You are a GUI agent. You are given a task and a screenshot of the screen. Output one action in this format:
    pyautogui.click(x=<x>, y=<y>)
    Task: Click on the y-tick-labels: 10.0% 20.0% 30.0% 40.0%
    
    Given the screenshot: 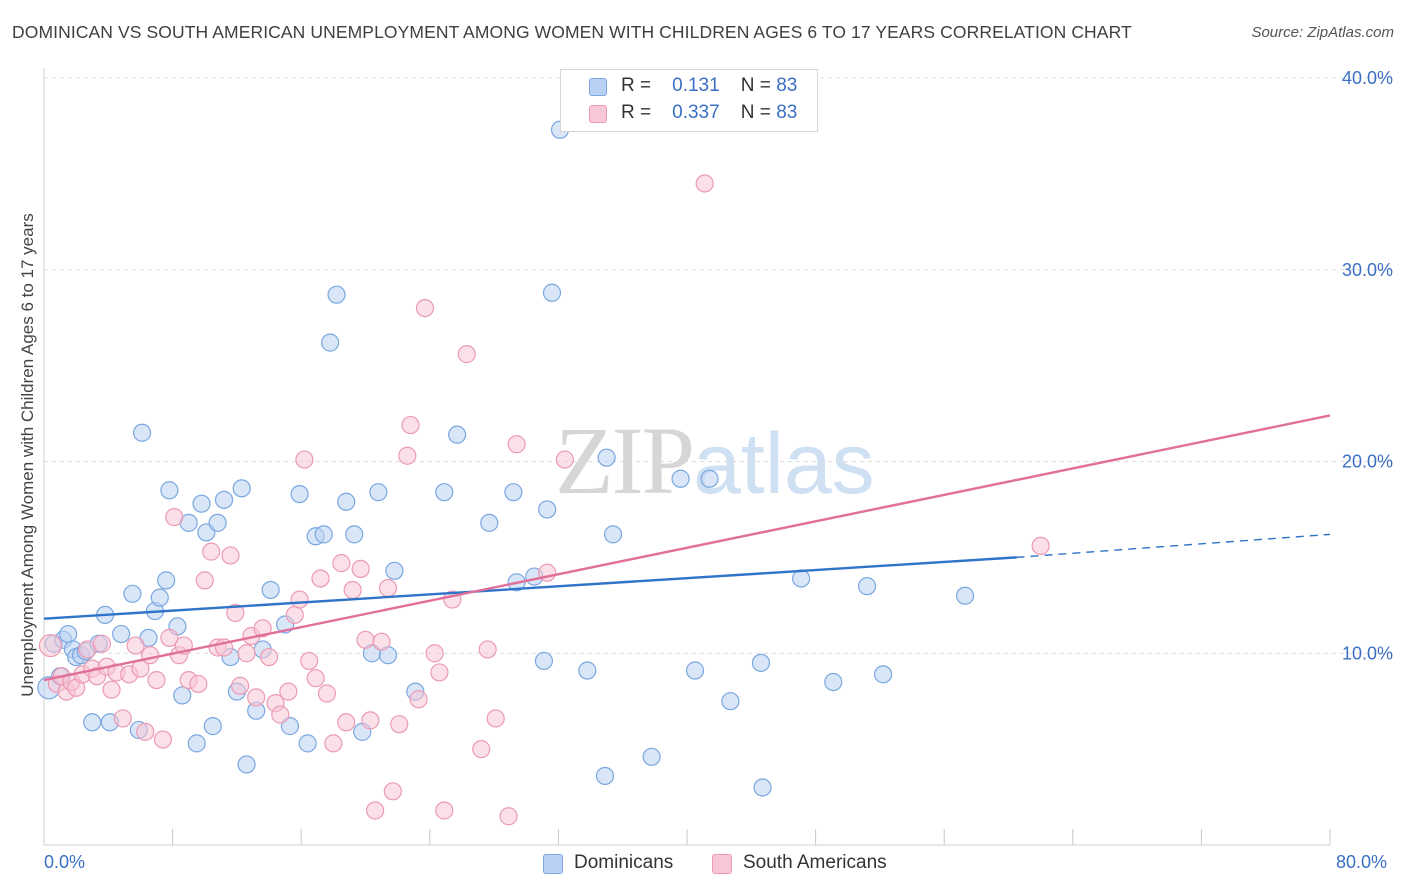 What is the action you would take?
    pyautogui.click(x=1367, y=365)
    